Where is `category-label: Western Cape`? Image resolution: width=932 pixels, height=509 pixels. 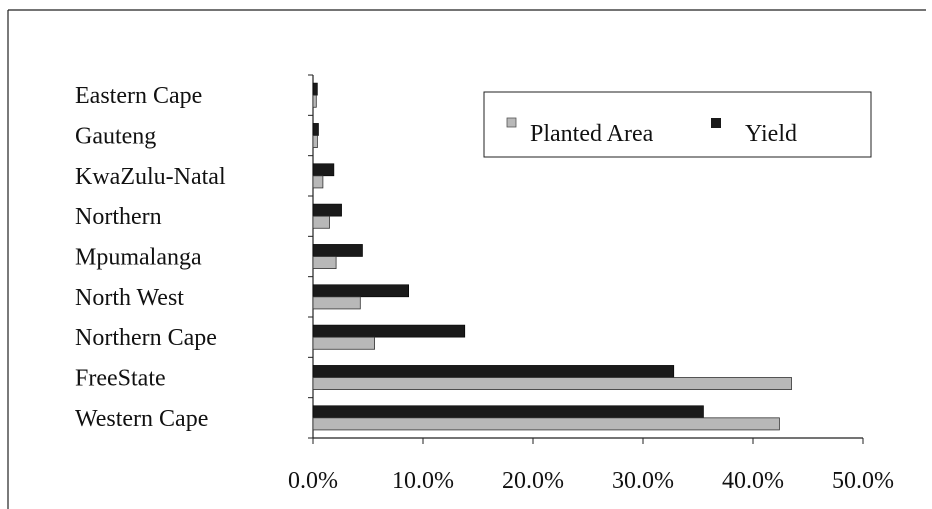 category-label: Western Cape is located at coordinates (141, 419).